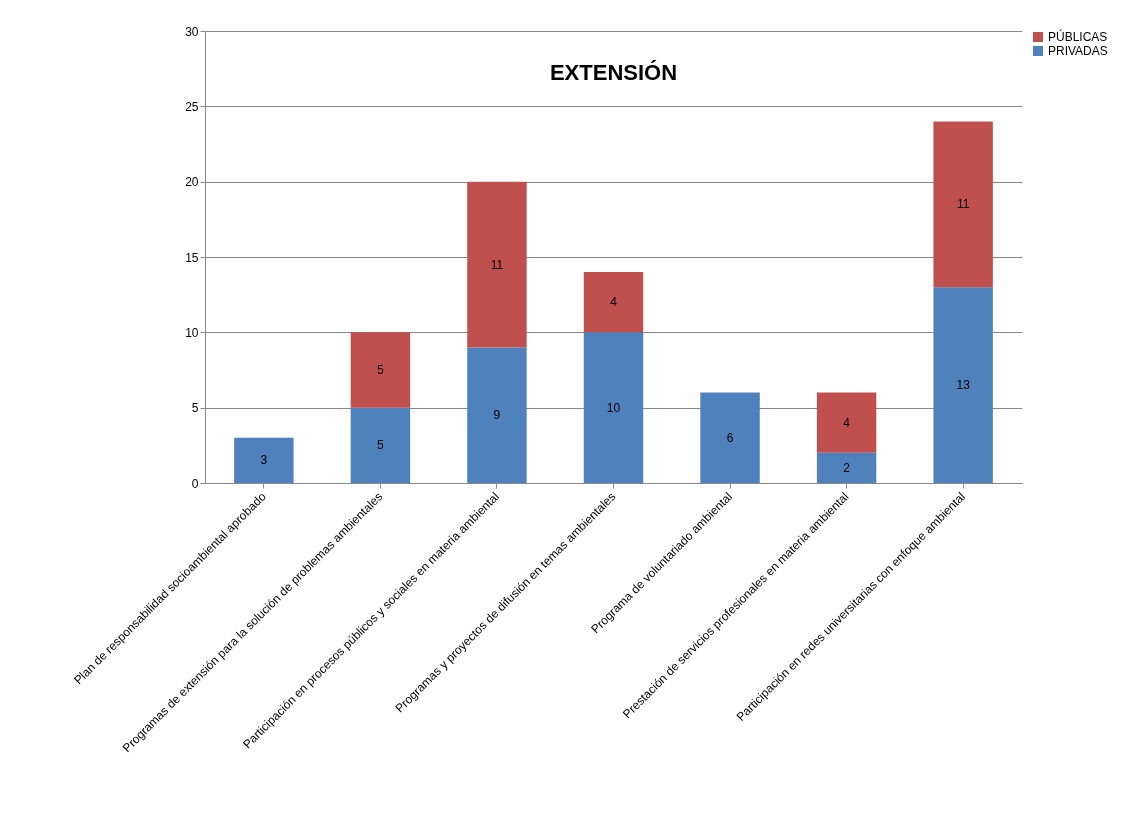  Describe the element at coordinates (1078, 36) in the screenshot. I see `legend-label: PÚBLICAS` at that location.